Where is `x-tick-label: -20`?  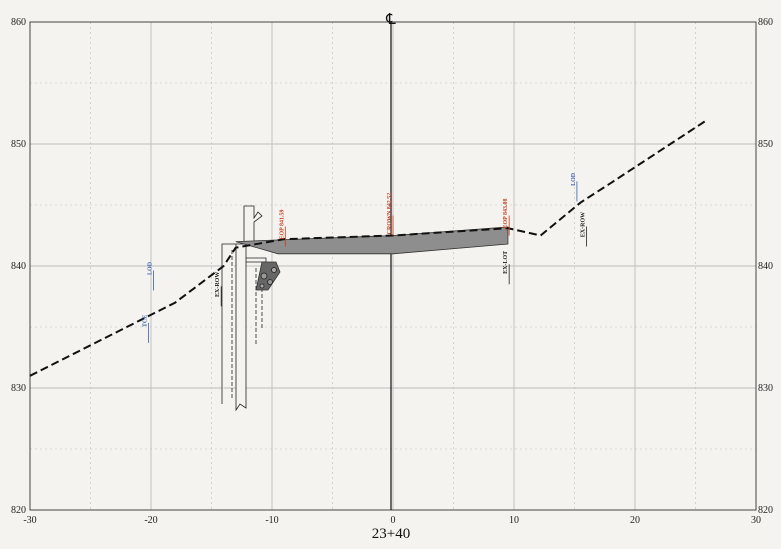 x-tick-label: -20 is located at coordinates (150, 520).